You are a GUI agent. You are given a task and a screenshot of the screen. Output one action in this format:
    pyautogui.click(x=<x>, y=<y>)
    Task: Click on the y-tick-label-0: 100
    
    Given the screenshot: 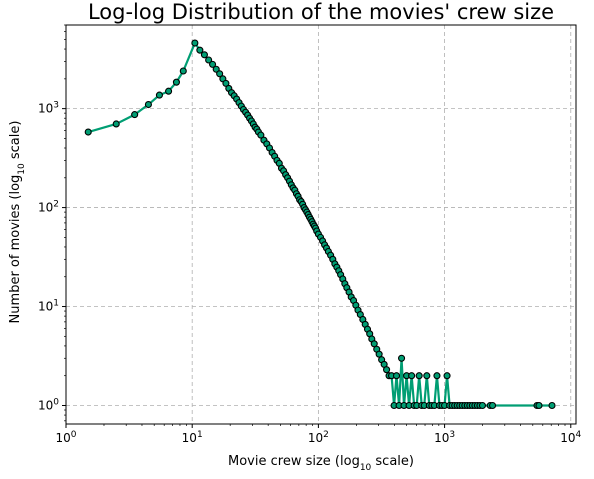 What is the action you would take?
    pyautogui.click(x=48, y=404)
    